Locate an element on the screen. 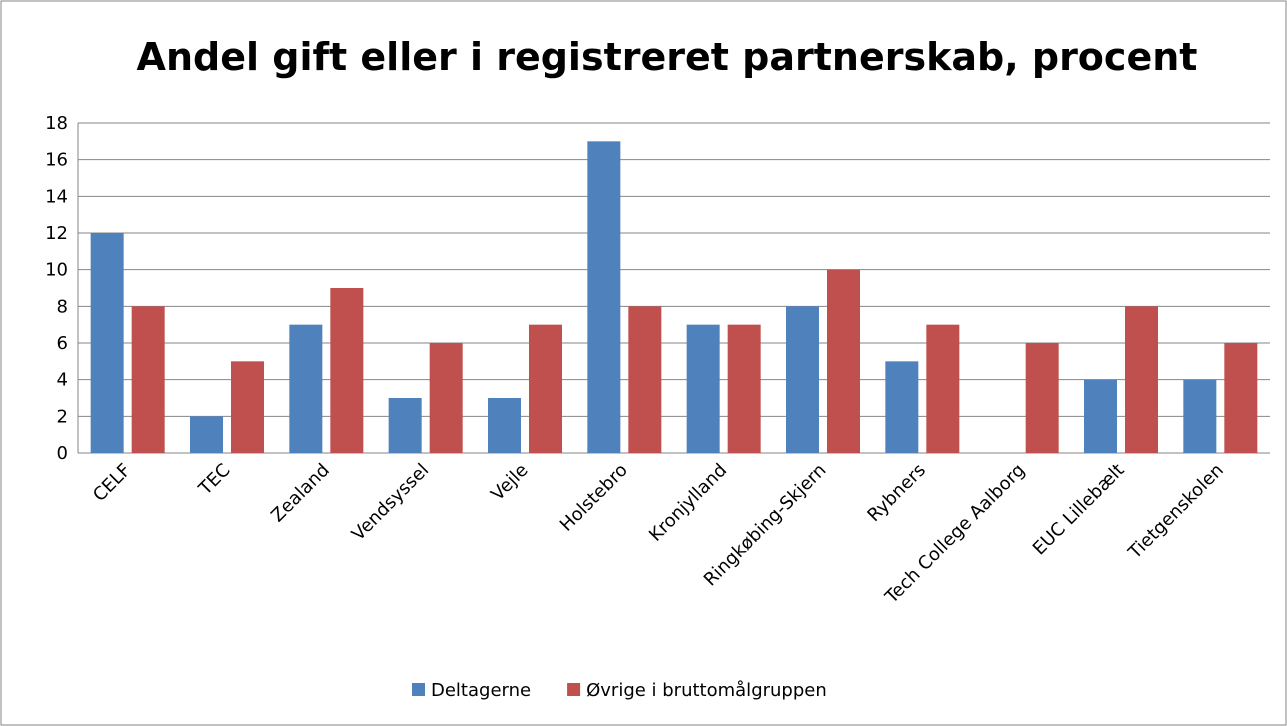 This screenshot has height=726, width=1287. y-tick-label: 8 is located at coordinates (62, 306).